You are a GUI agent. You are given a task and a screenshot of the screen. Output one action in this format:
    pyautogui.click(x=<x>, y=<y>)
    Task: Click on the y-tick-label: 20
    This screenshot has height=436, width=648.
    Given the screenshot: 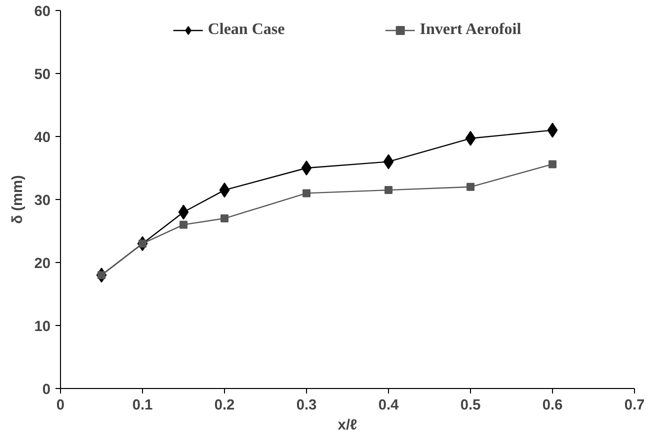 What is the action you would take?
    pyautogui.click(x=42, y=264)
    